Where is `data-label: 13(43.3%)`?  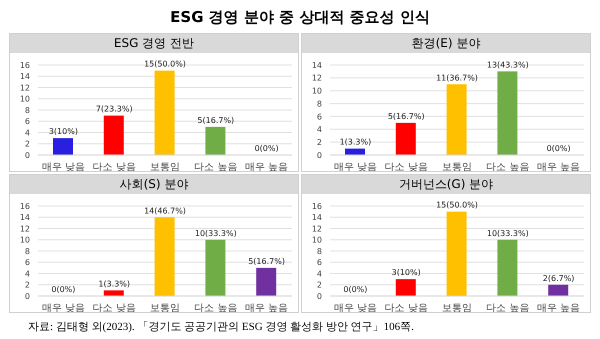 data-label: 13(43.3%) is located at coordinates (507, 65).